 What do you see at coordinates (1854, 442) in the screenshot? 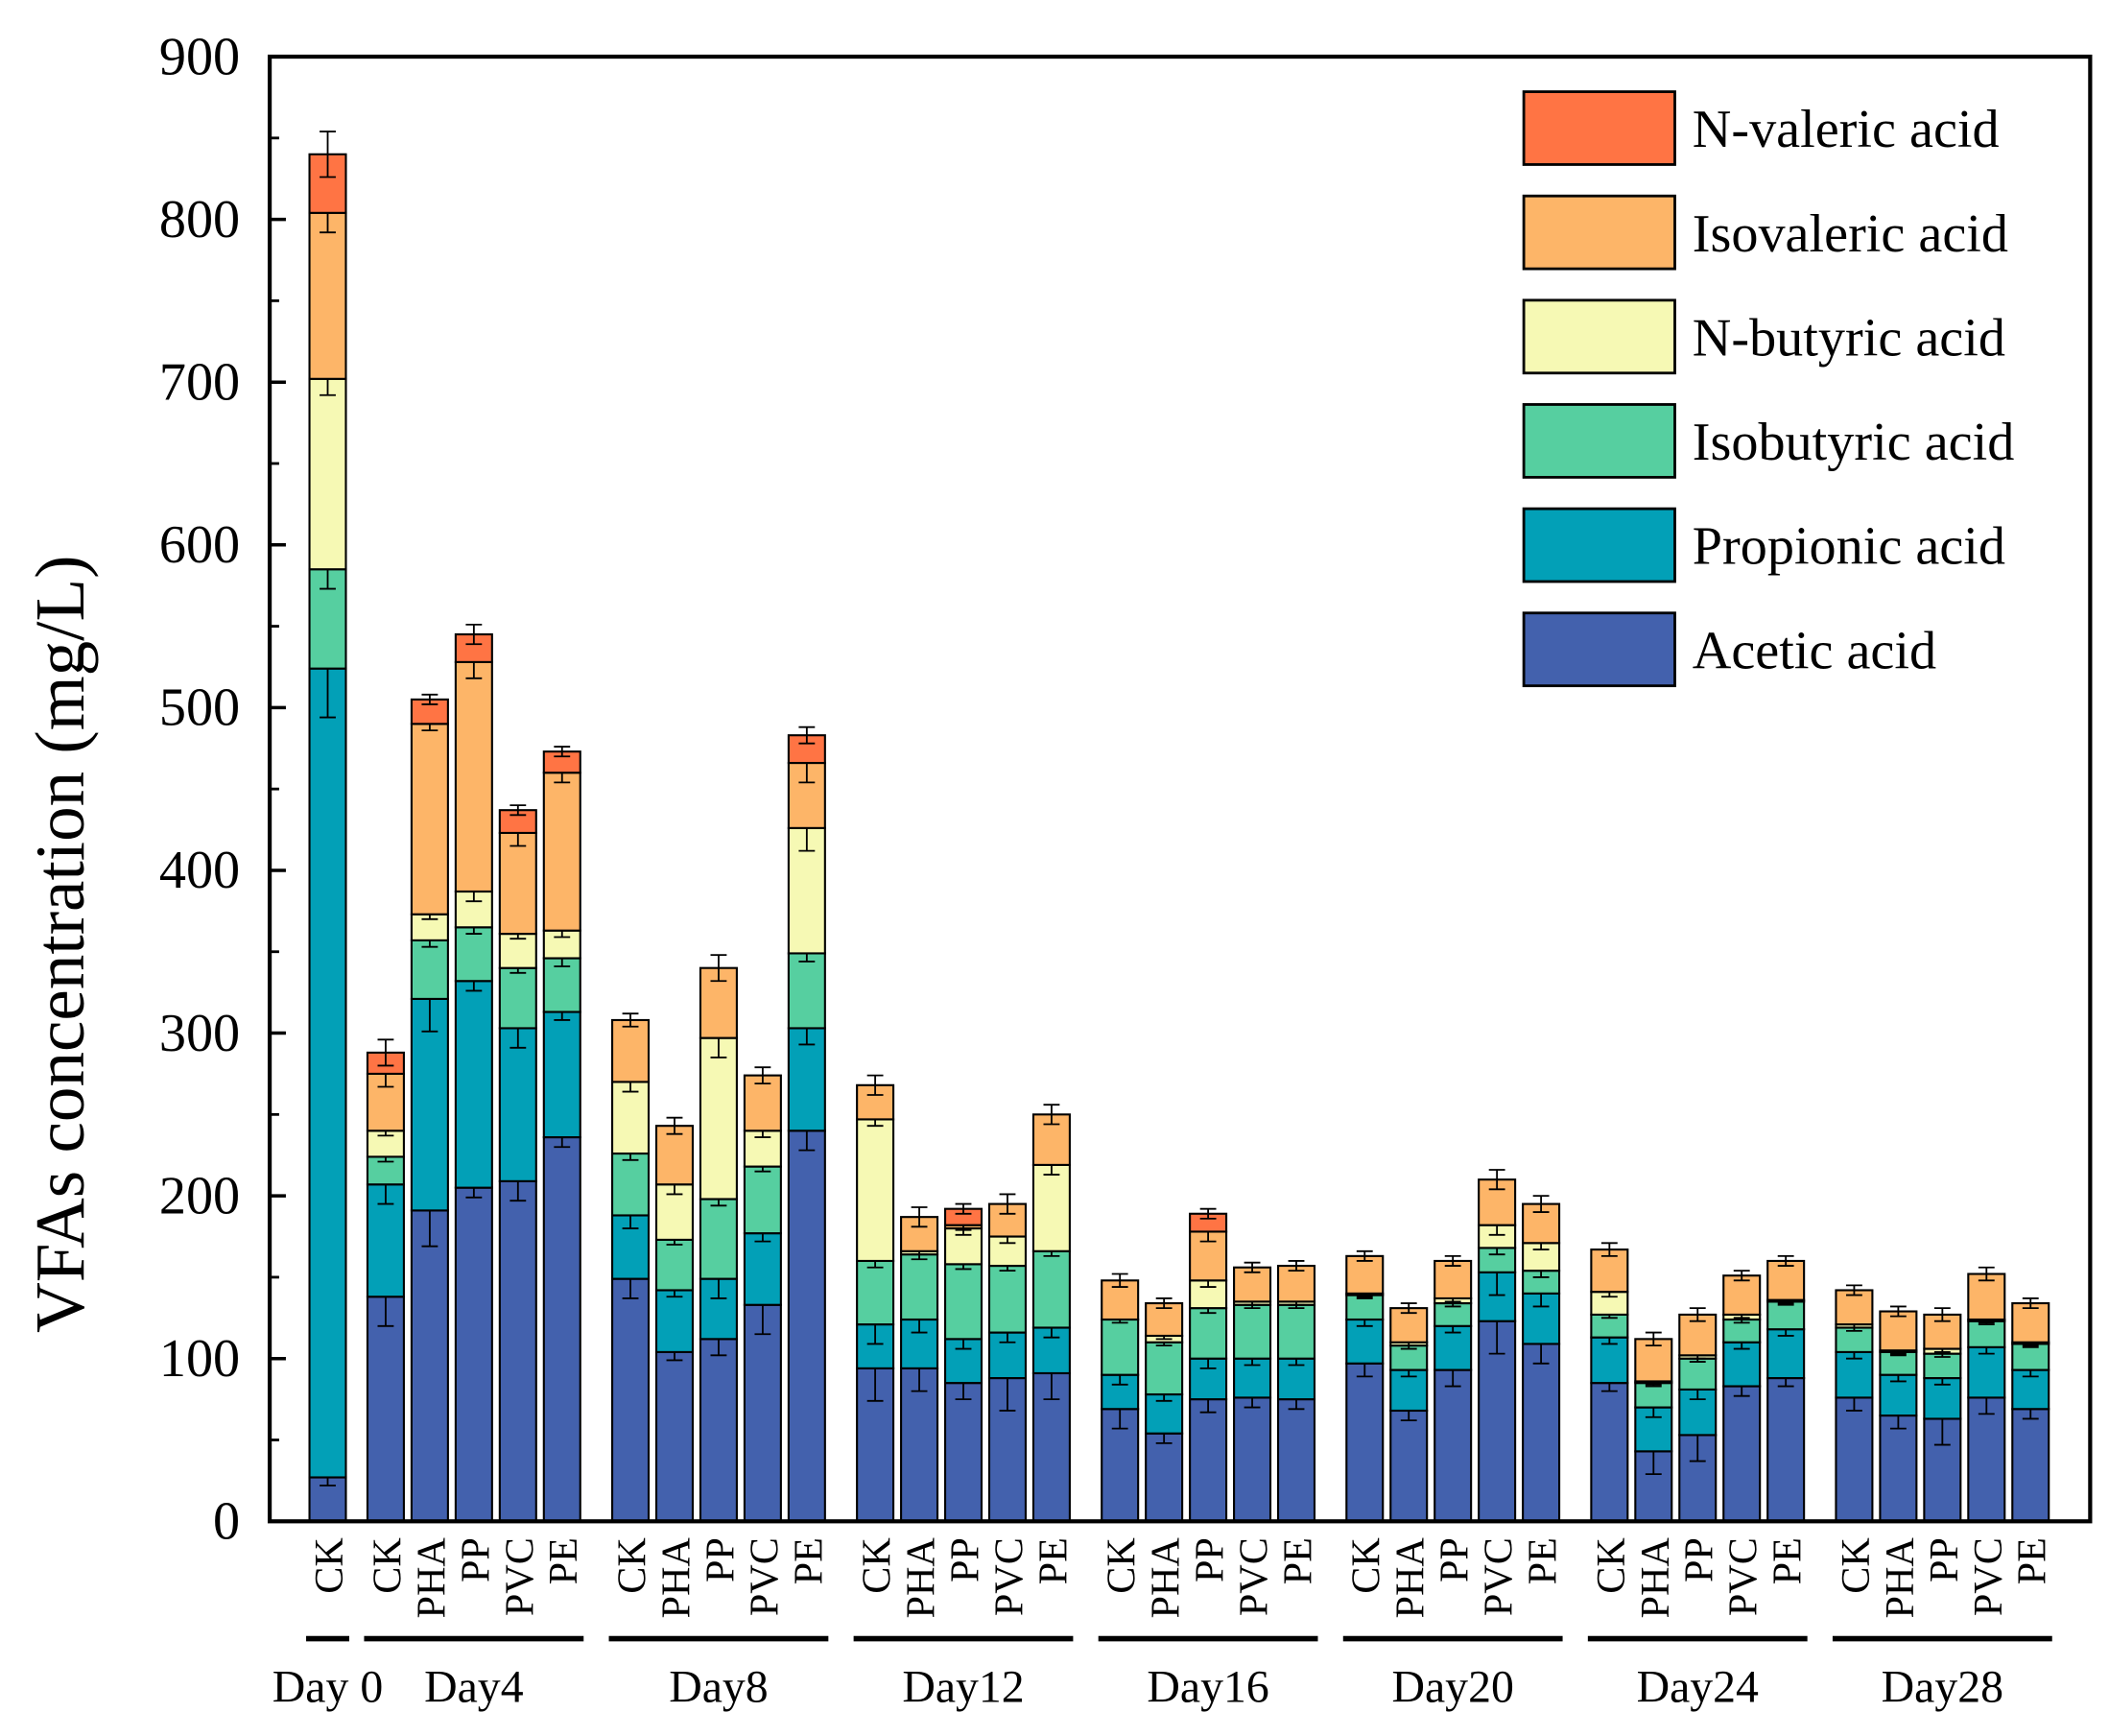
I see `legend-label: Isobutyric acid` at bounding box center [1854, 442].